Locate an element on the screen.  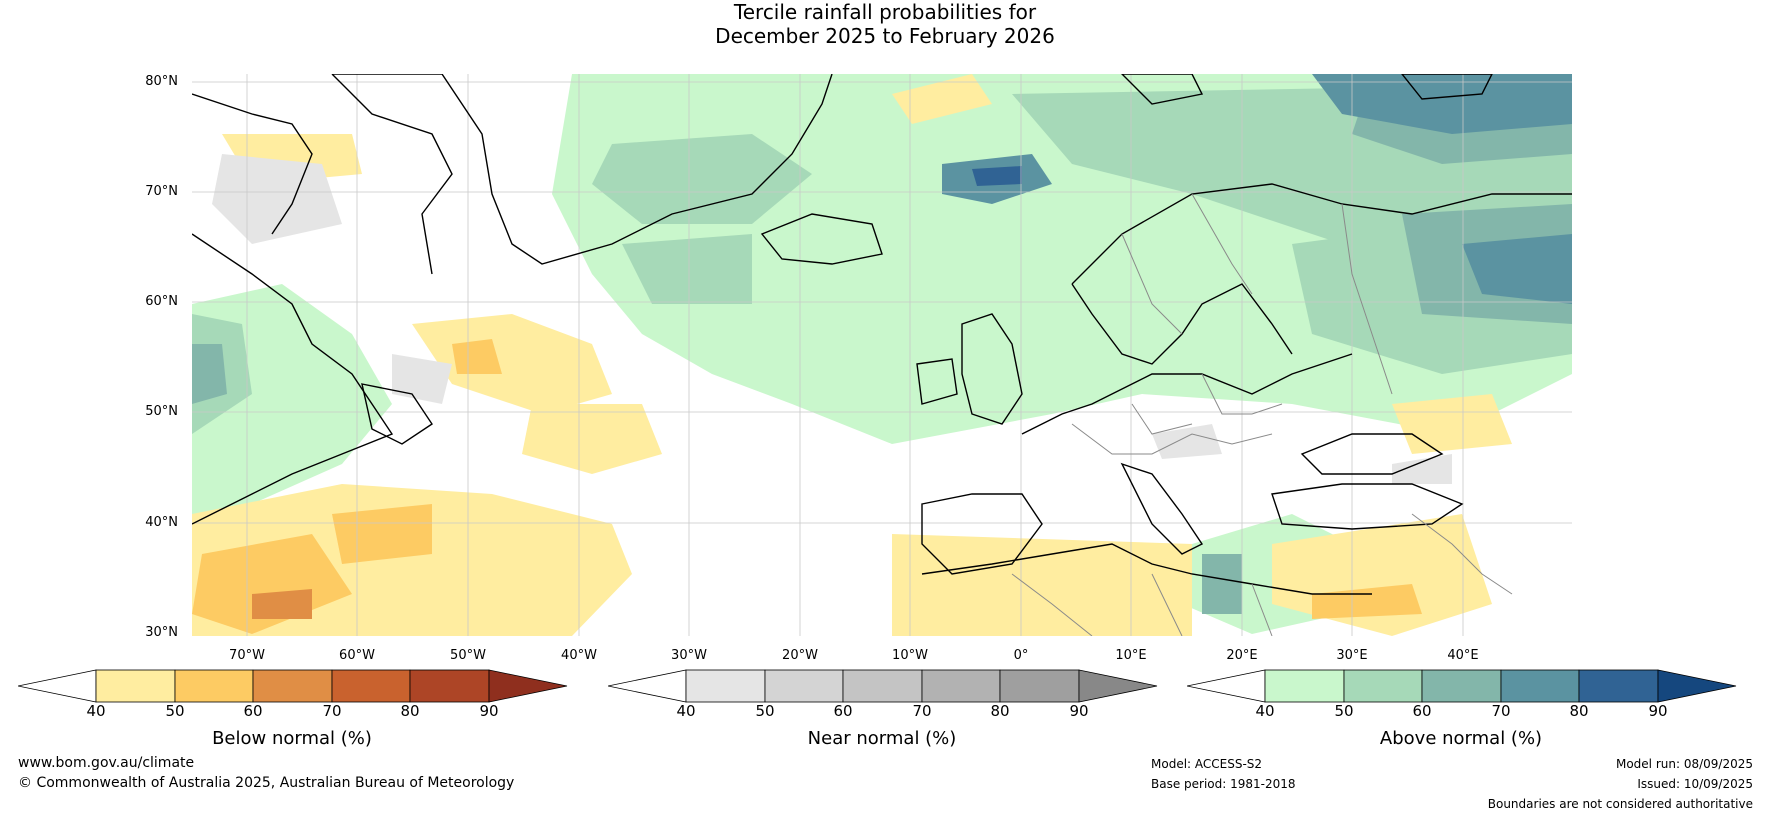
lon-label-10w: 10°W is located at coordinates (910, 655).